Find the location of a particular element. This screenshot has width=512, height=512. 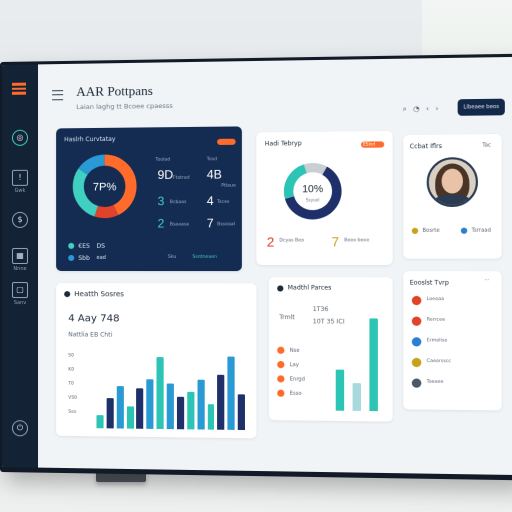

sidebar-item-power: ⏻ is located at coordinates (20, 426).